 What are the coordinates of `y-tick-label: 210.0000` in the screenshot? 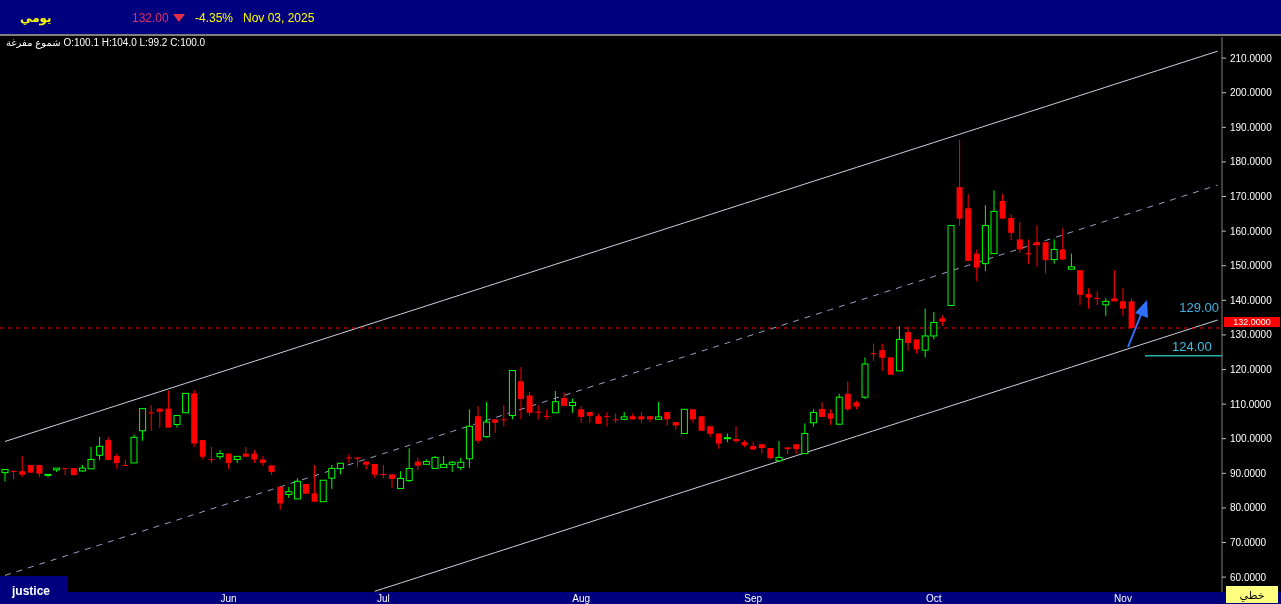 It's located at (1251, 58).